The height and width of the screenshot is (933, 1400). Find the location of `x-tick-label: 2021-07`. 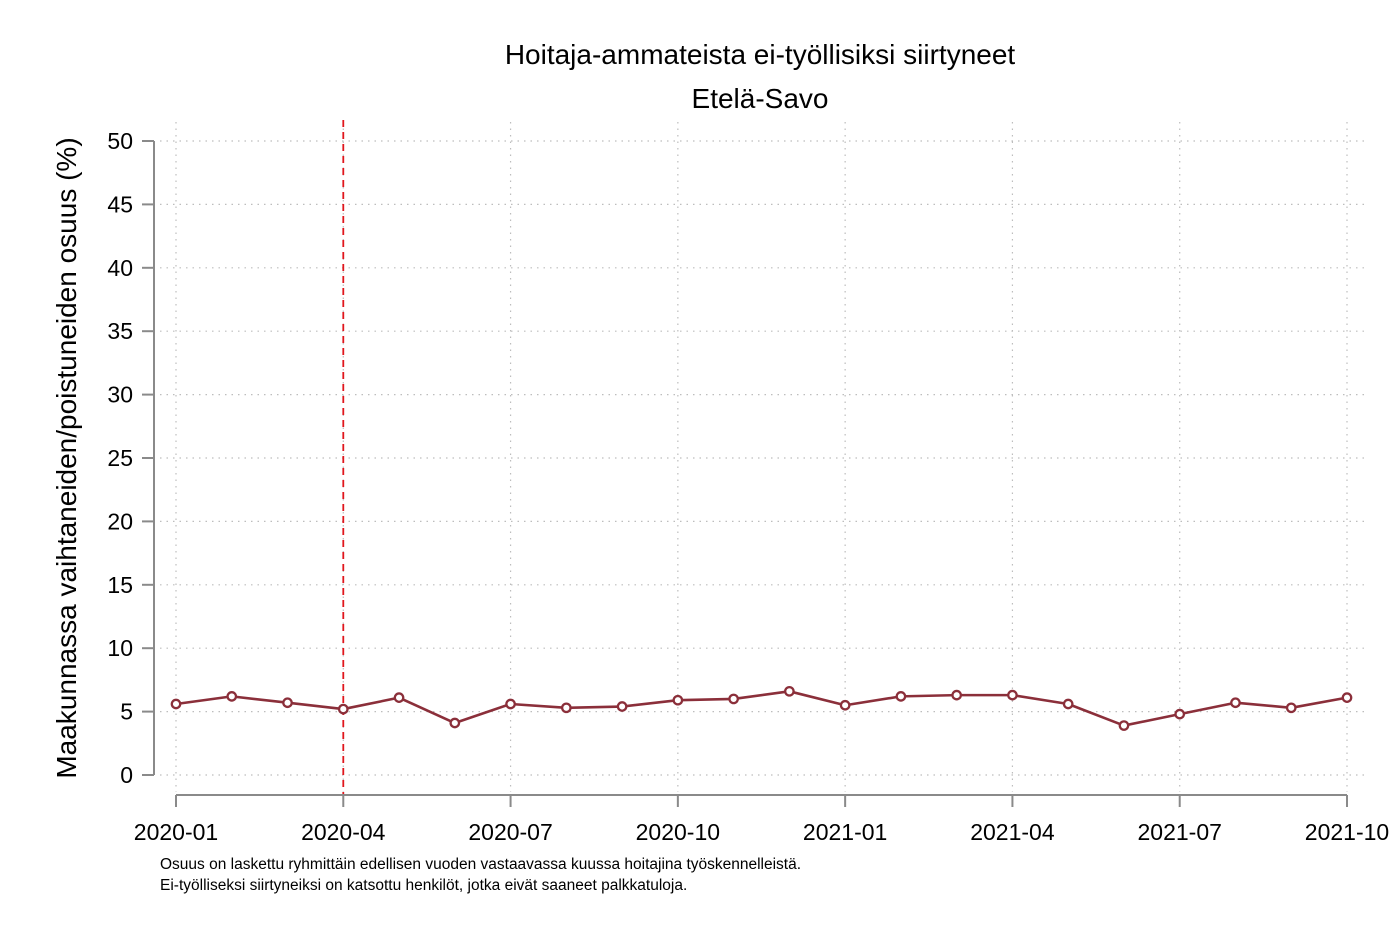

x-tick-label: 2021-07 is located at coordinates (1180, 832).